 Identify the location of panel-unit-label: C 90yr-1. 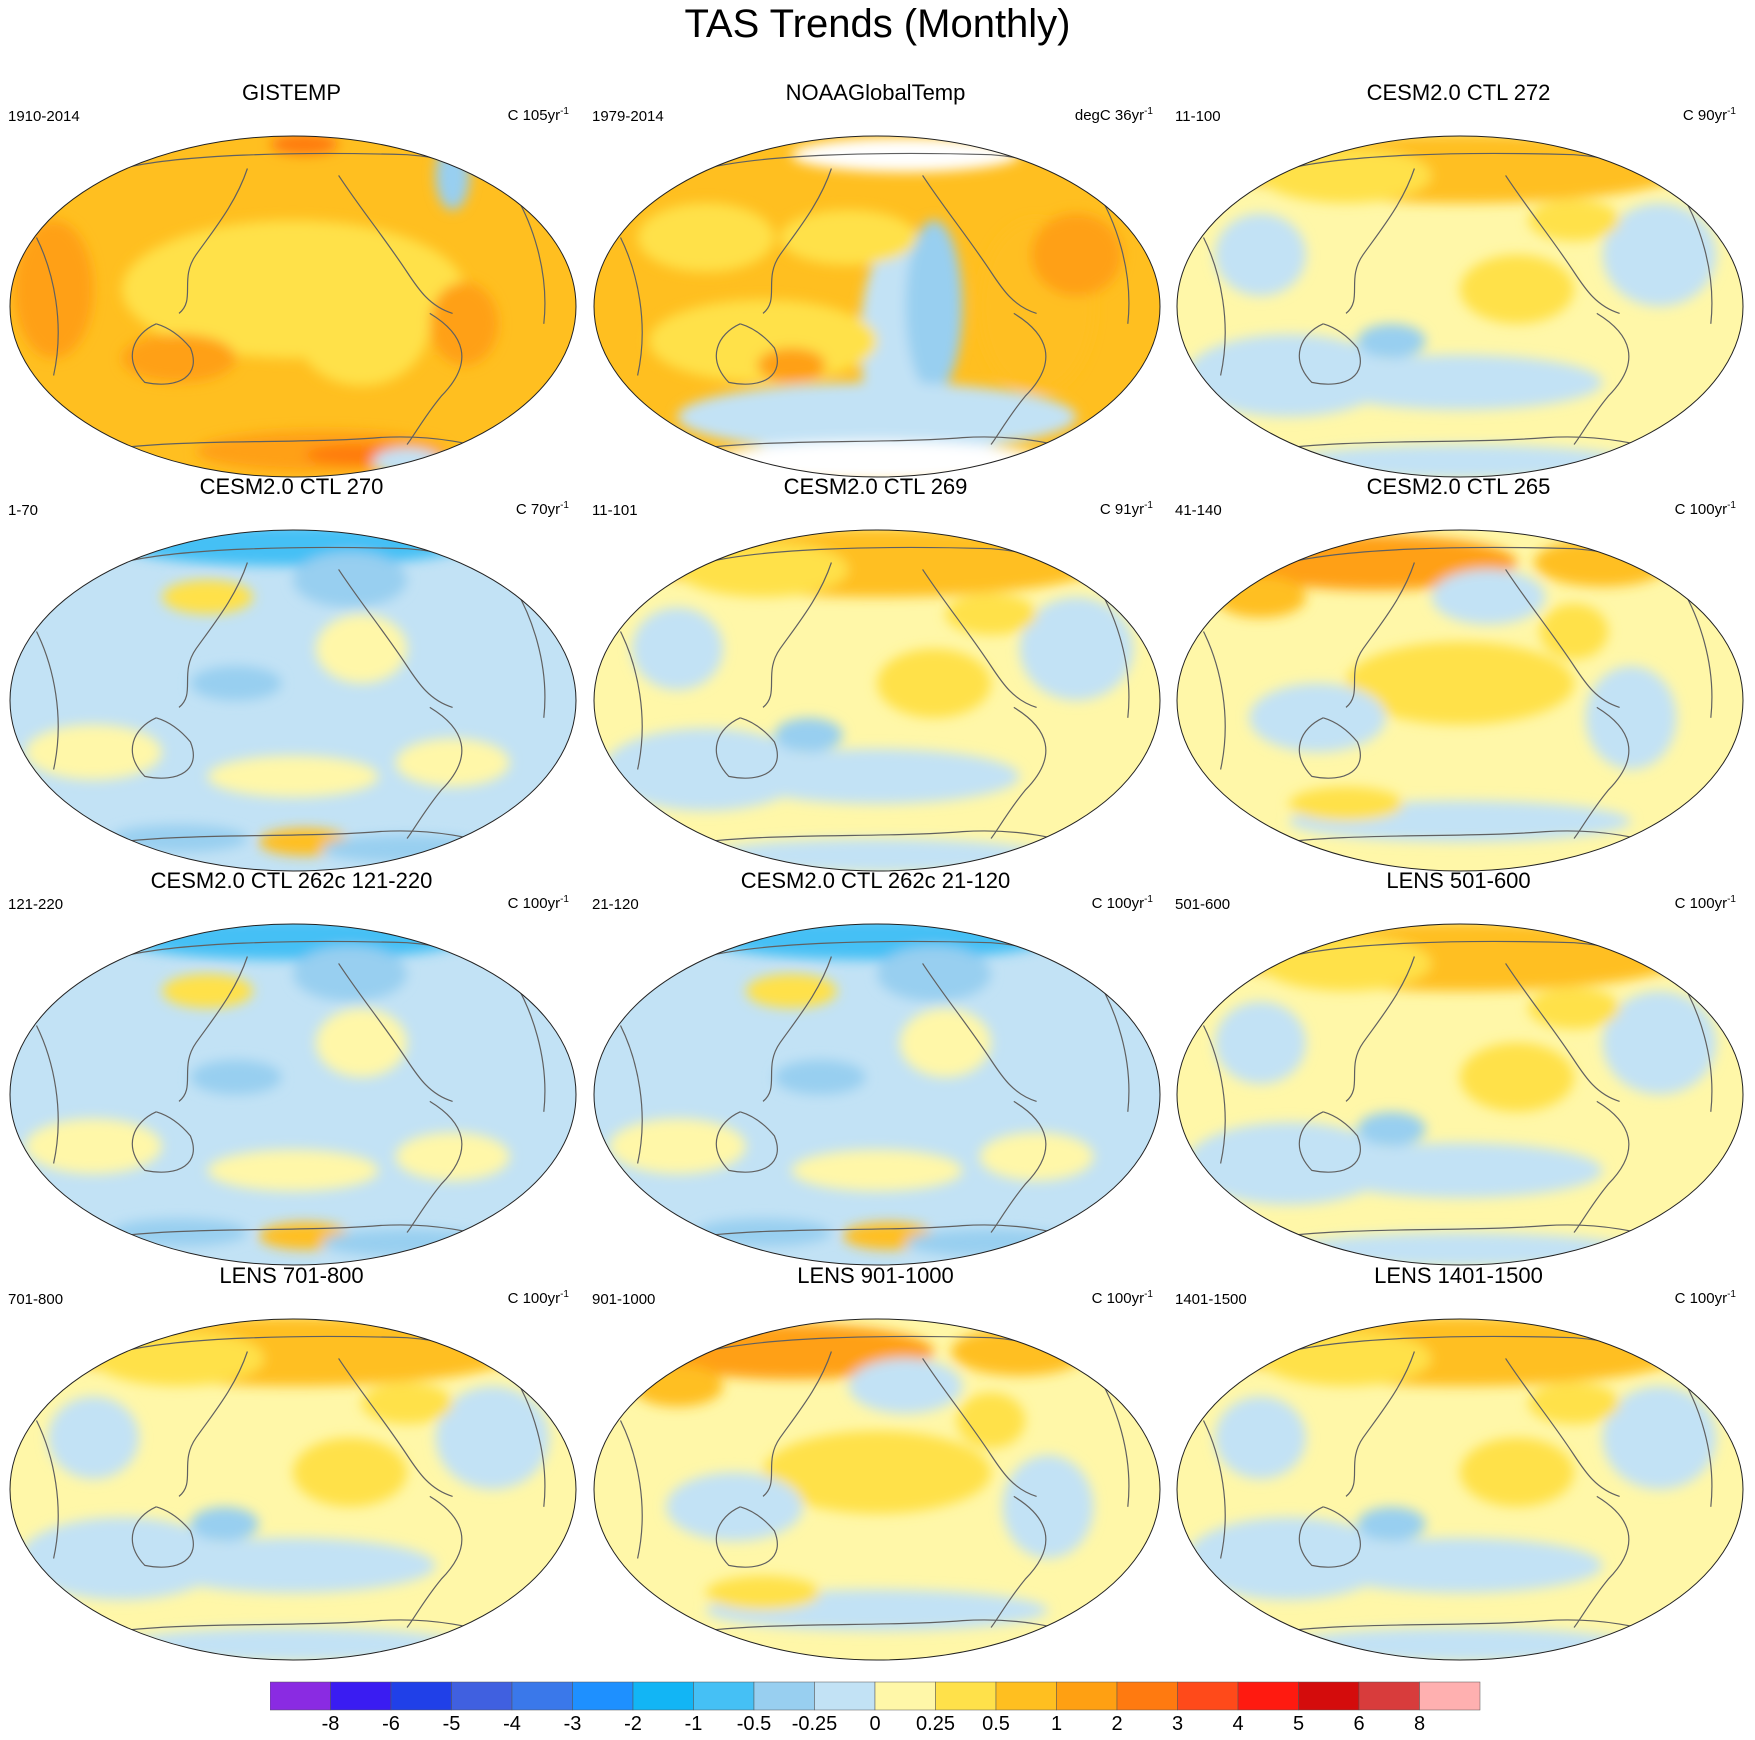
(1709, 115).